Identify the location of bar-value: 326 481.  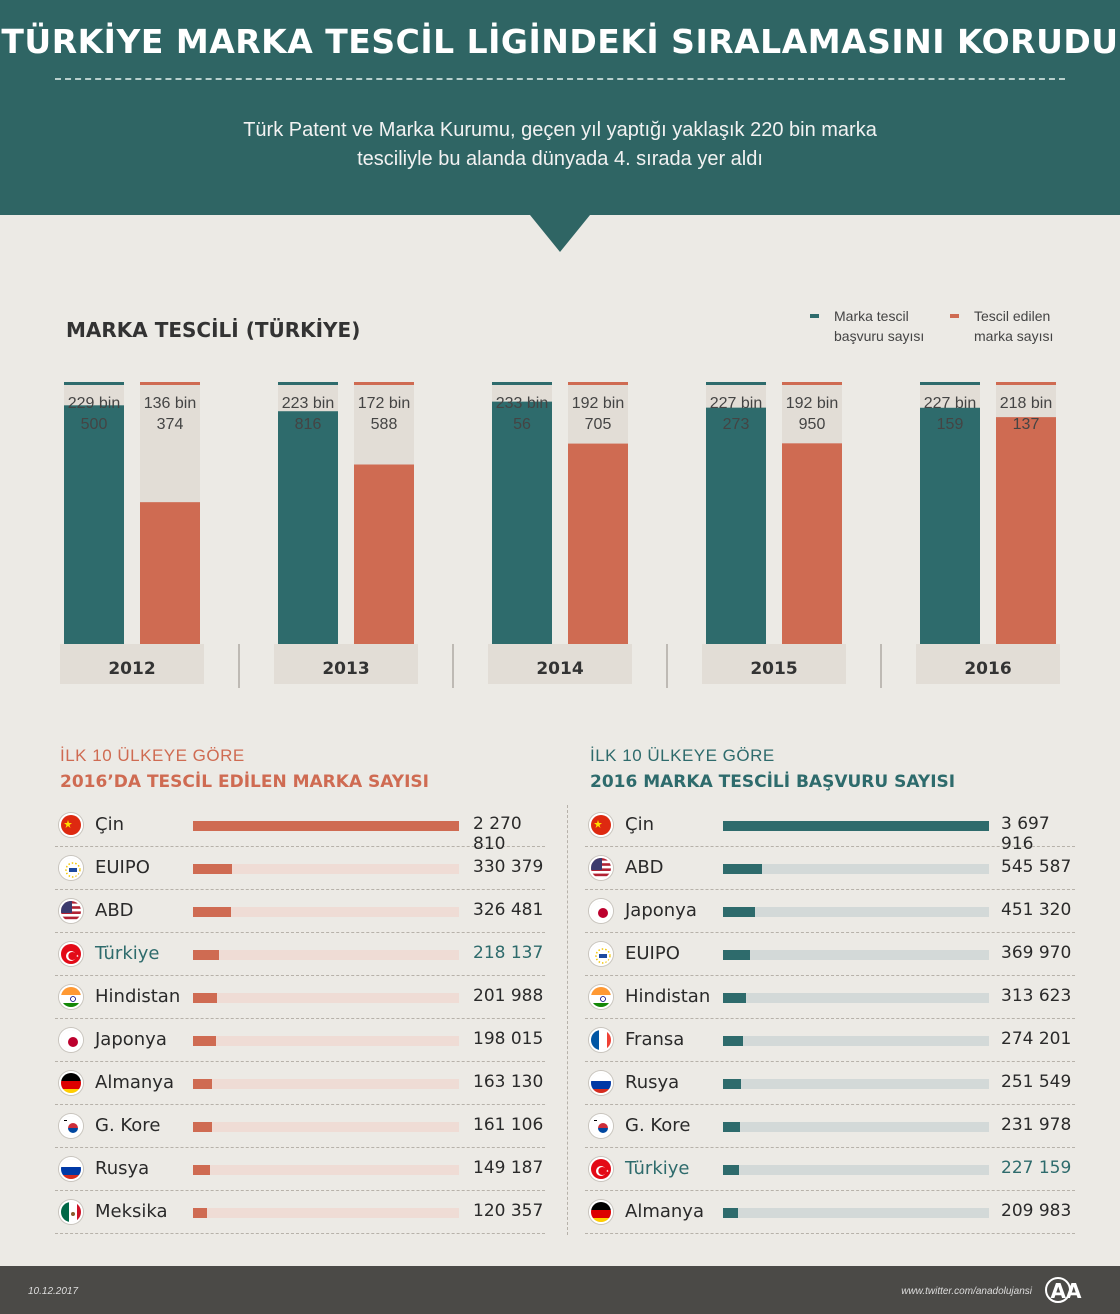
(508, 910).